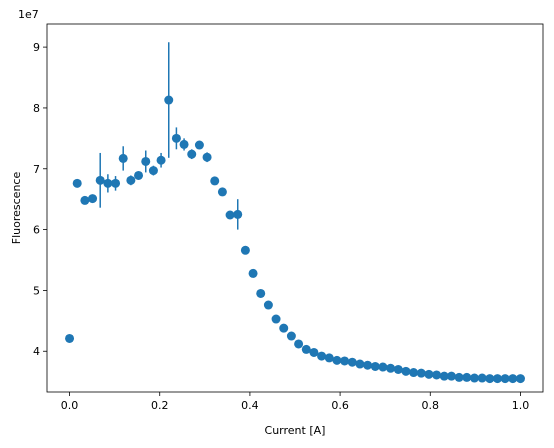 Image resolution: width=554 pixels, height=448 pixels. What do you see at coordinates (28, 14) in the screenshot?
I see `y-offset-label: 1e7` at bounding box center [28, 14].